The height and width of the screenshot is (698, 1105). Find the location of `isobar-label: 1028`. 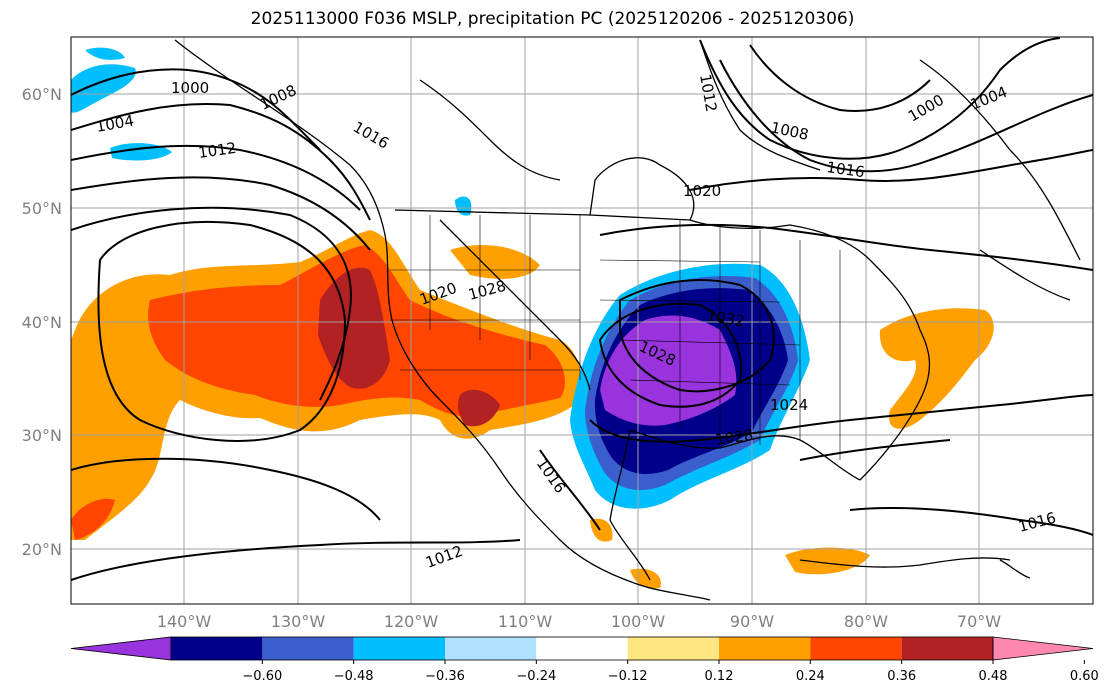

isobar-label: 1028 is located at coordinates (734, 437).